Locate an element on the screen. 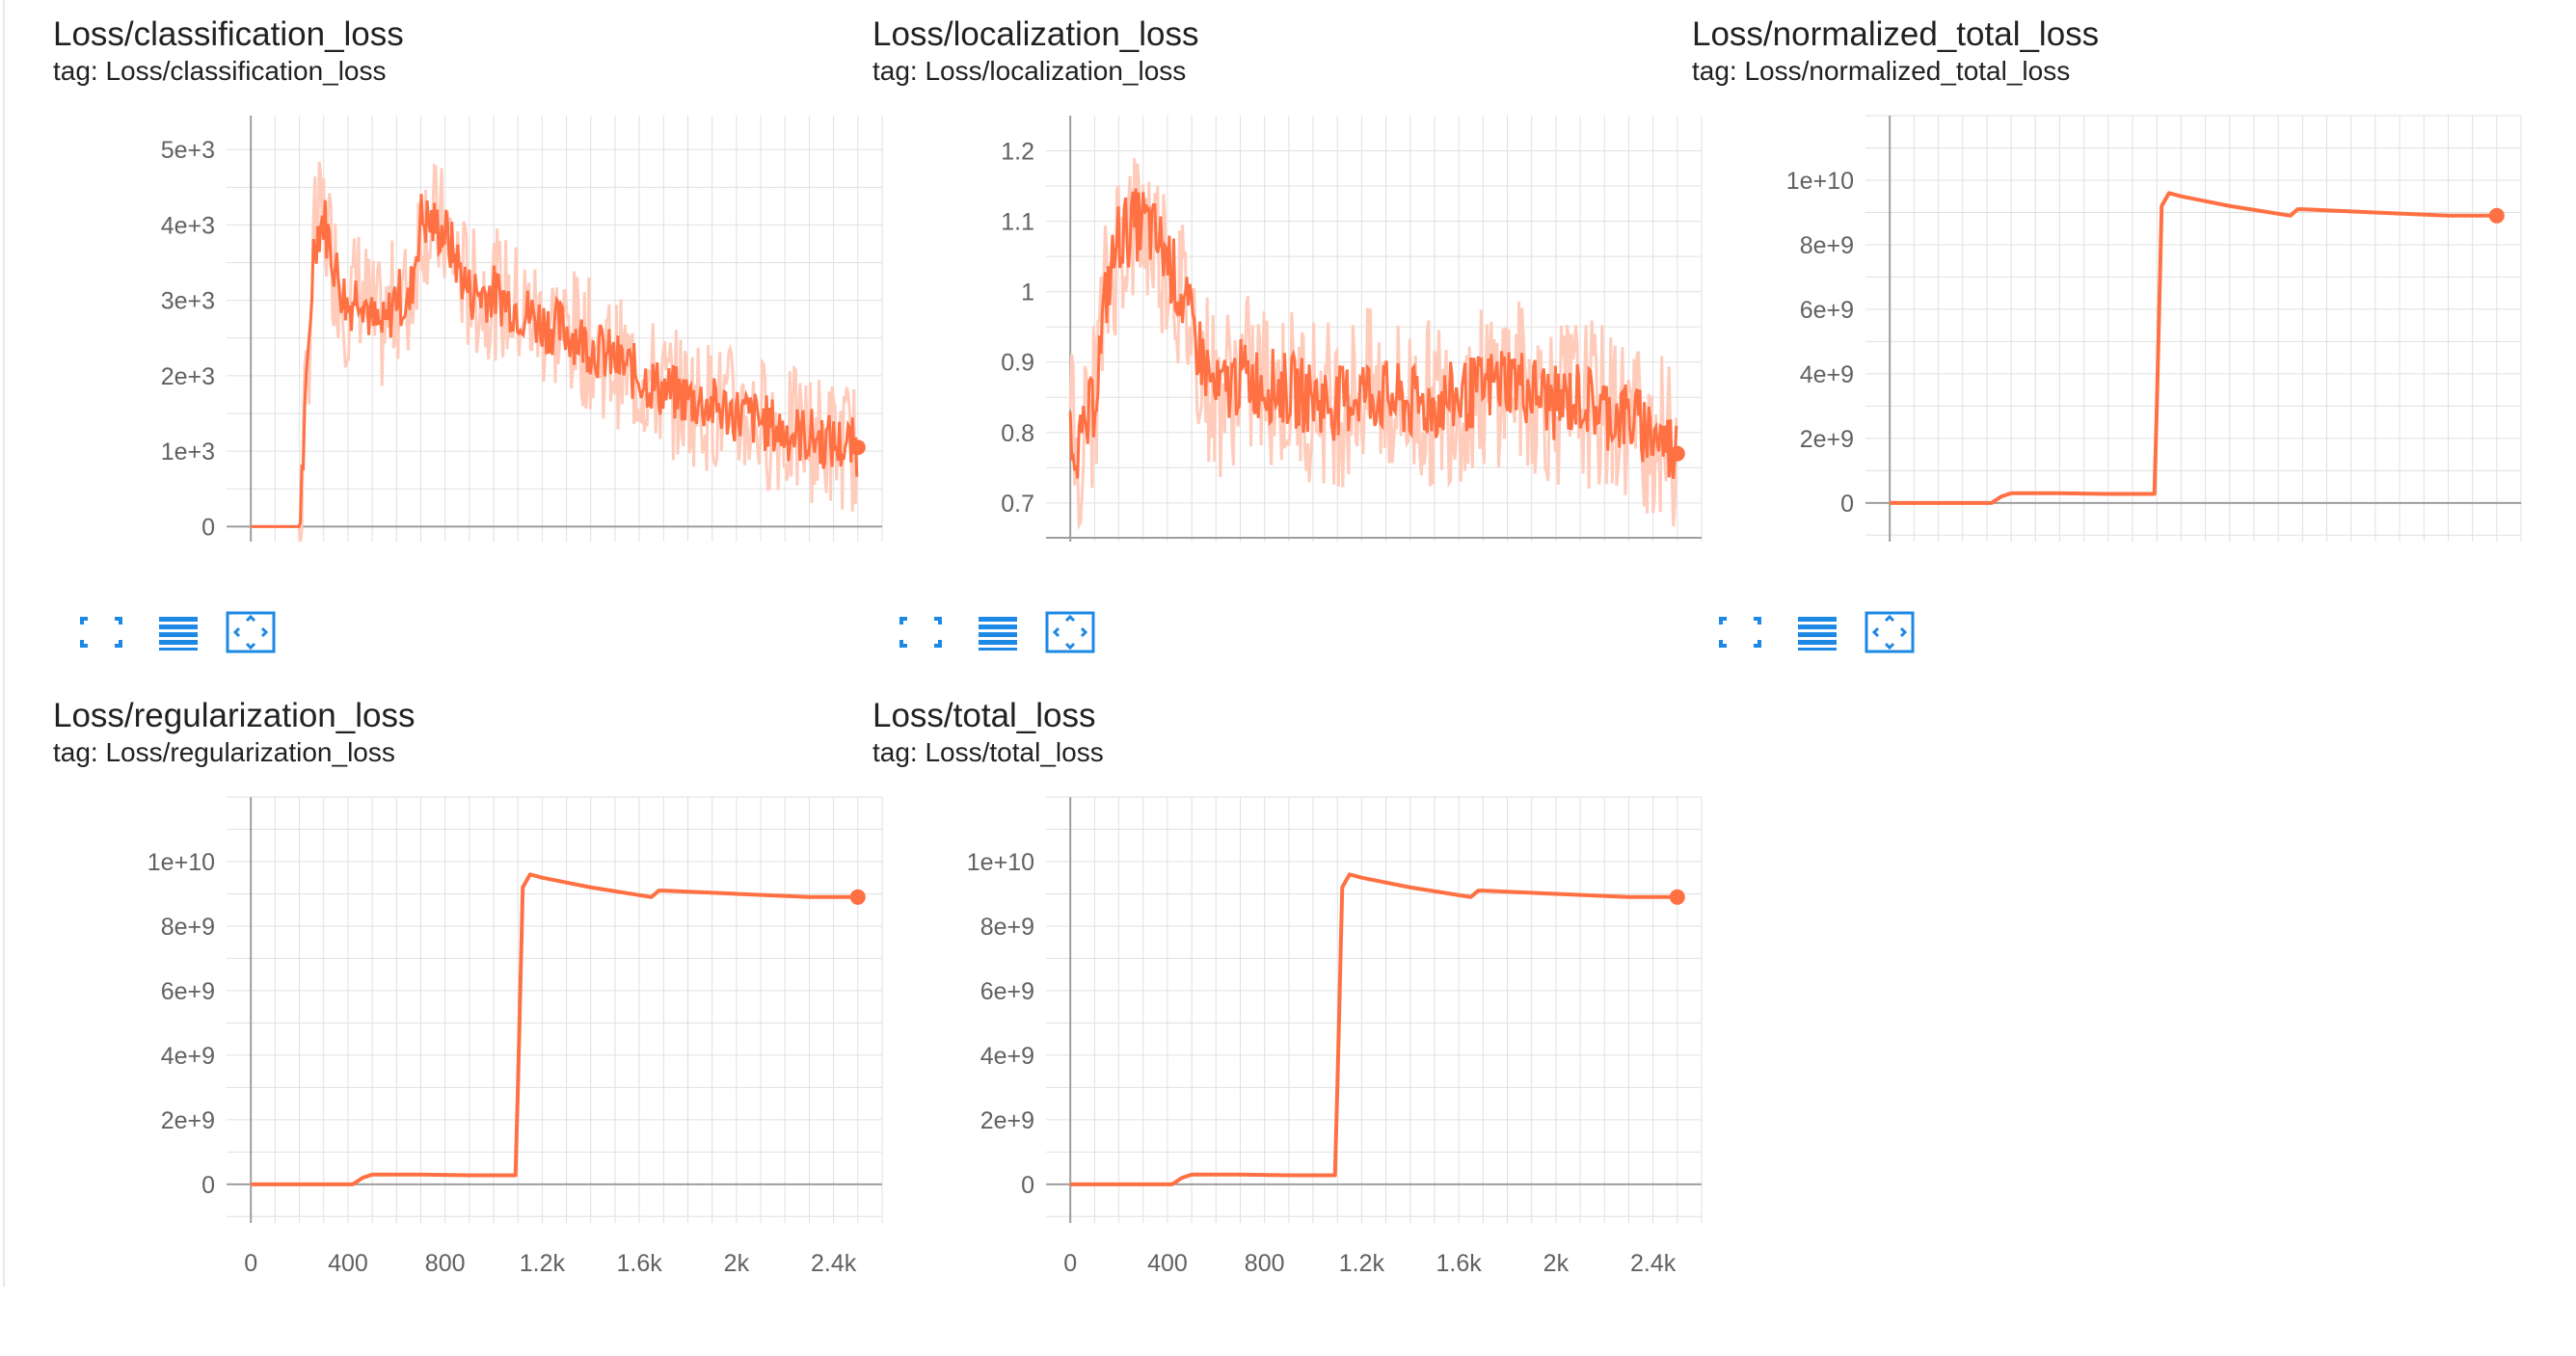  chart-title: Loss/localization_loss is located at coordinates (1035, 34).